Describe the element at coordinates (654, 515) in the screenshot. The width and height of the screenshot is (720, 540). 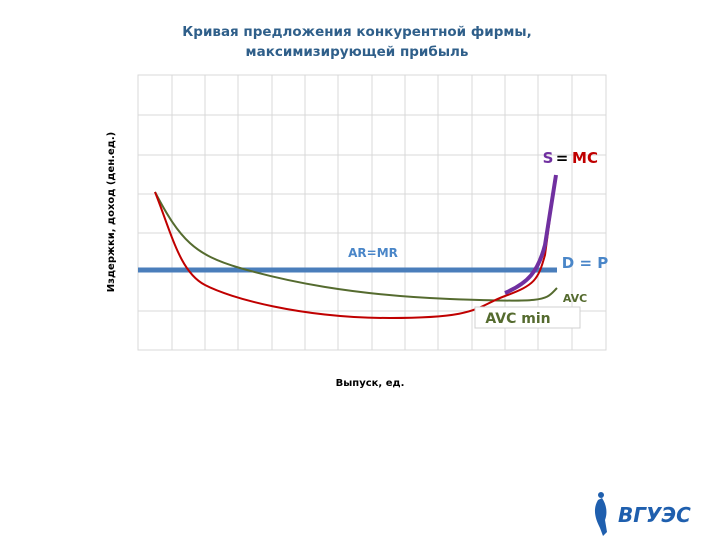
I see `logo-text: ВГУЭС` at that location.